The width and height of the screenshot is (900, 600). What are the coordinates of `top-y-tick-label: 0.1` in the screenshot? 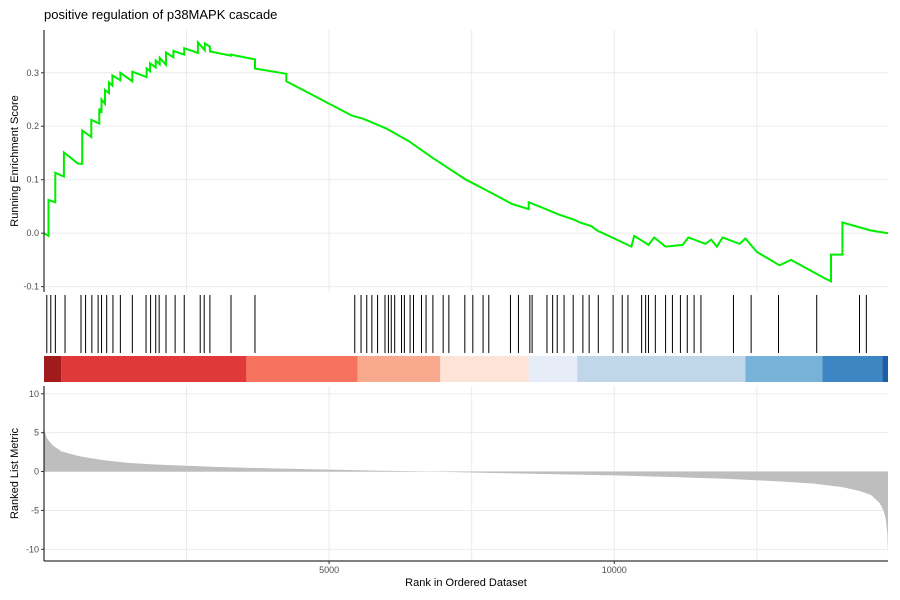 It's located at (32, 180).